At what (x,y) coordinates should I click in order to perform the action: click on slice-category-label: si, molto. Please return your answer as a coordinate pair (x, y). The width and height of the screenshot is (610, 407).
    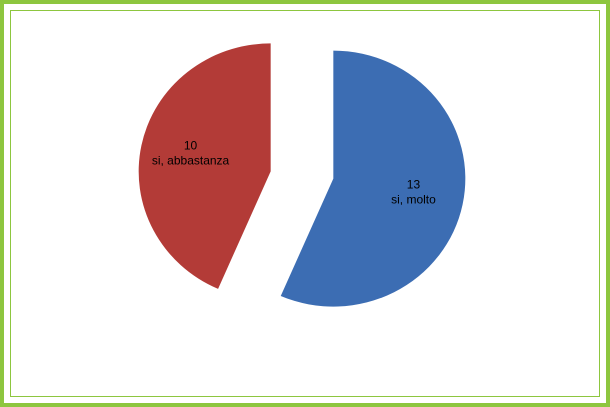
    Looking at the image, I should click on (413, 200).